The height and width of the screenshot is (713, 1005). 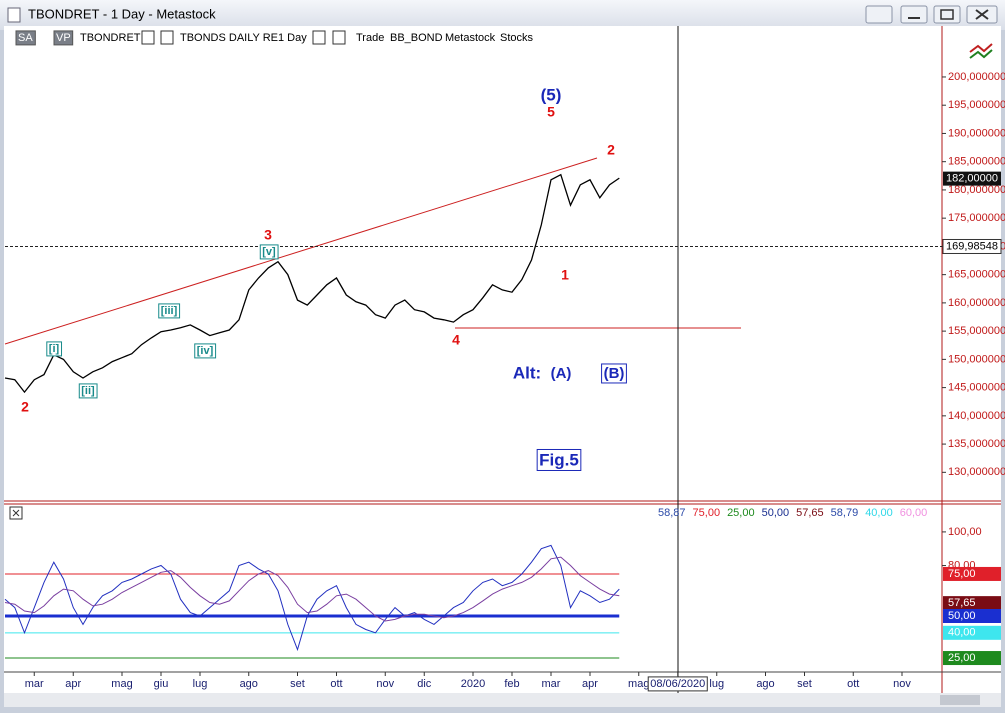 I want to click on toolbar-item: TBONDS DAILY RE, so click(x=229, y=38).